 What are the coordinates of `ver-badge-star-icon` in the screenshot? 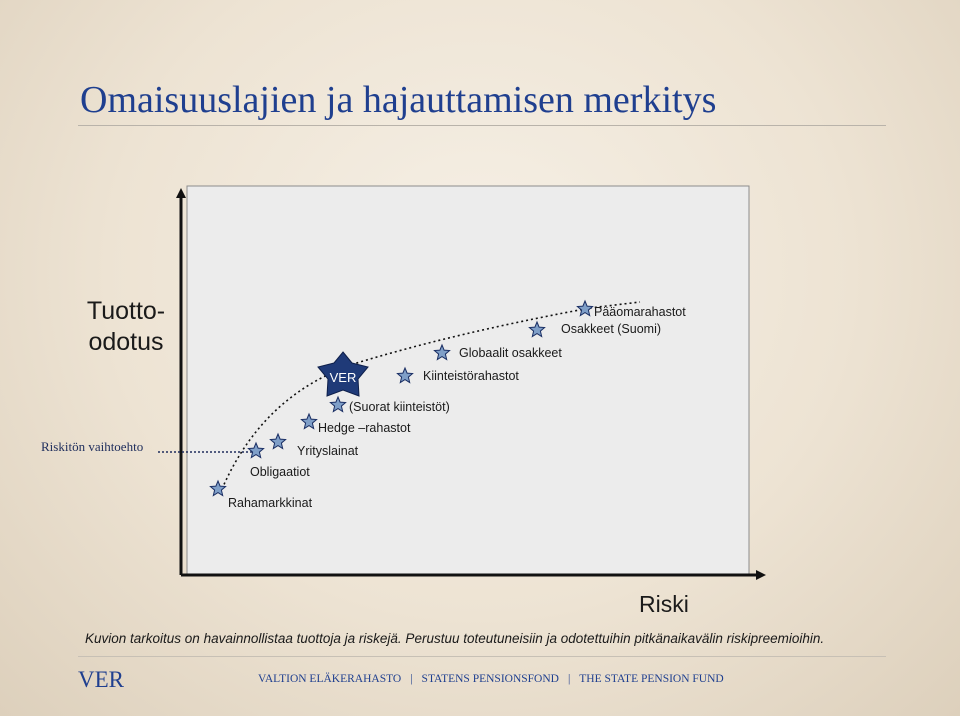 It's located at (343, 374).